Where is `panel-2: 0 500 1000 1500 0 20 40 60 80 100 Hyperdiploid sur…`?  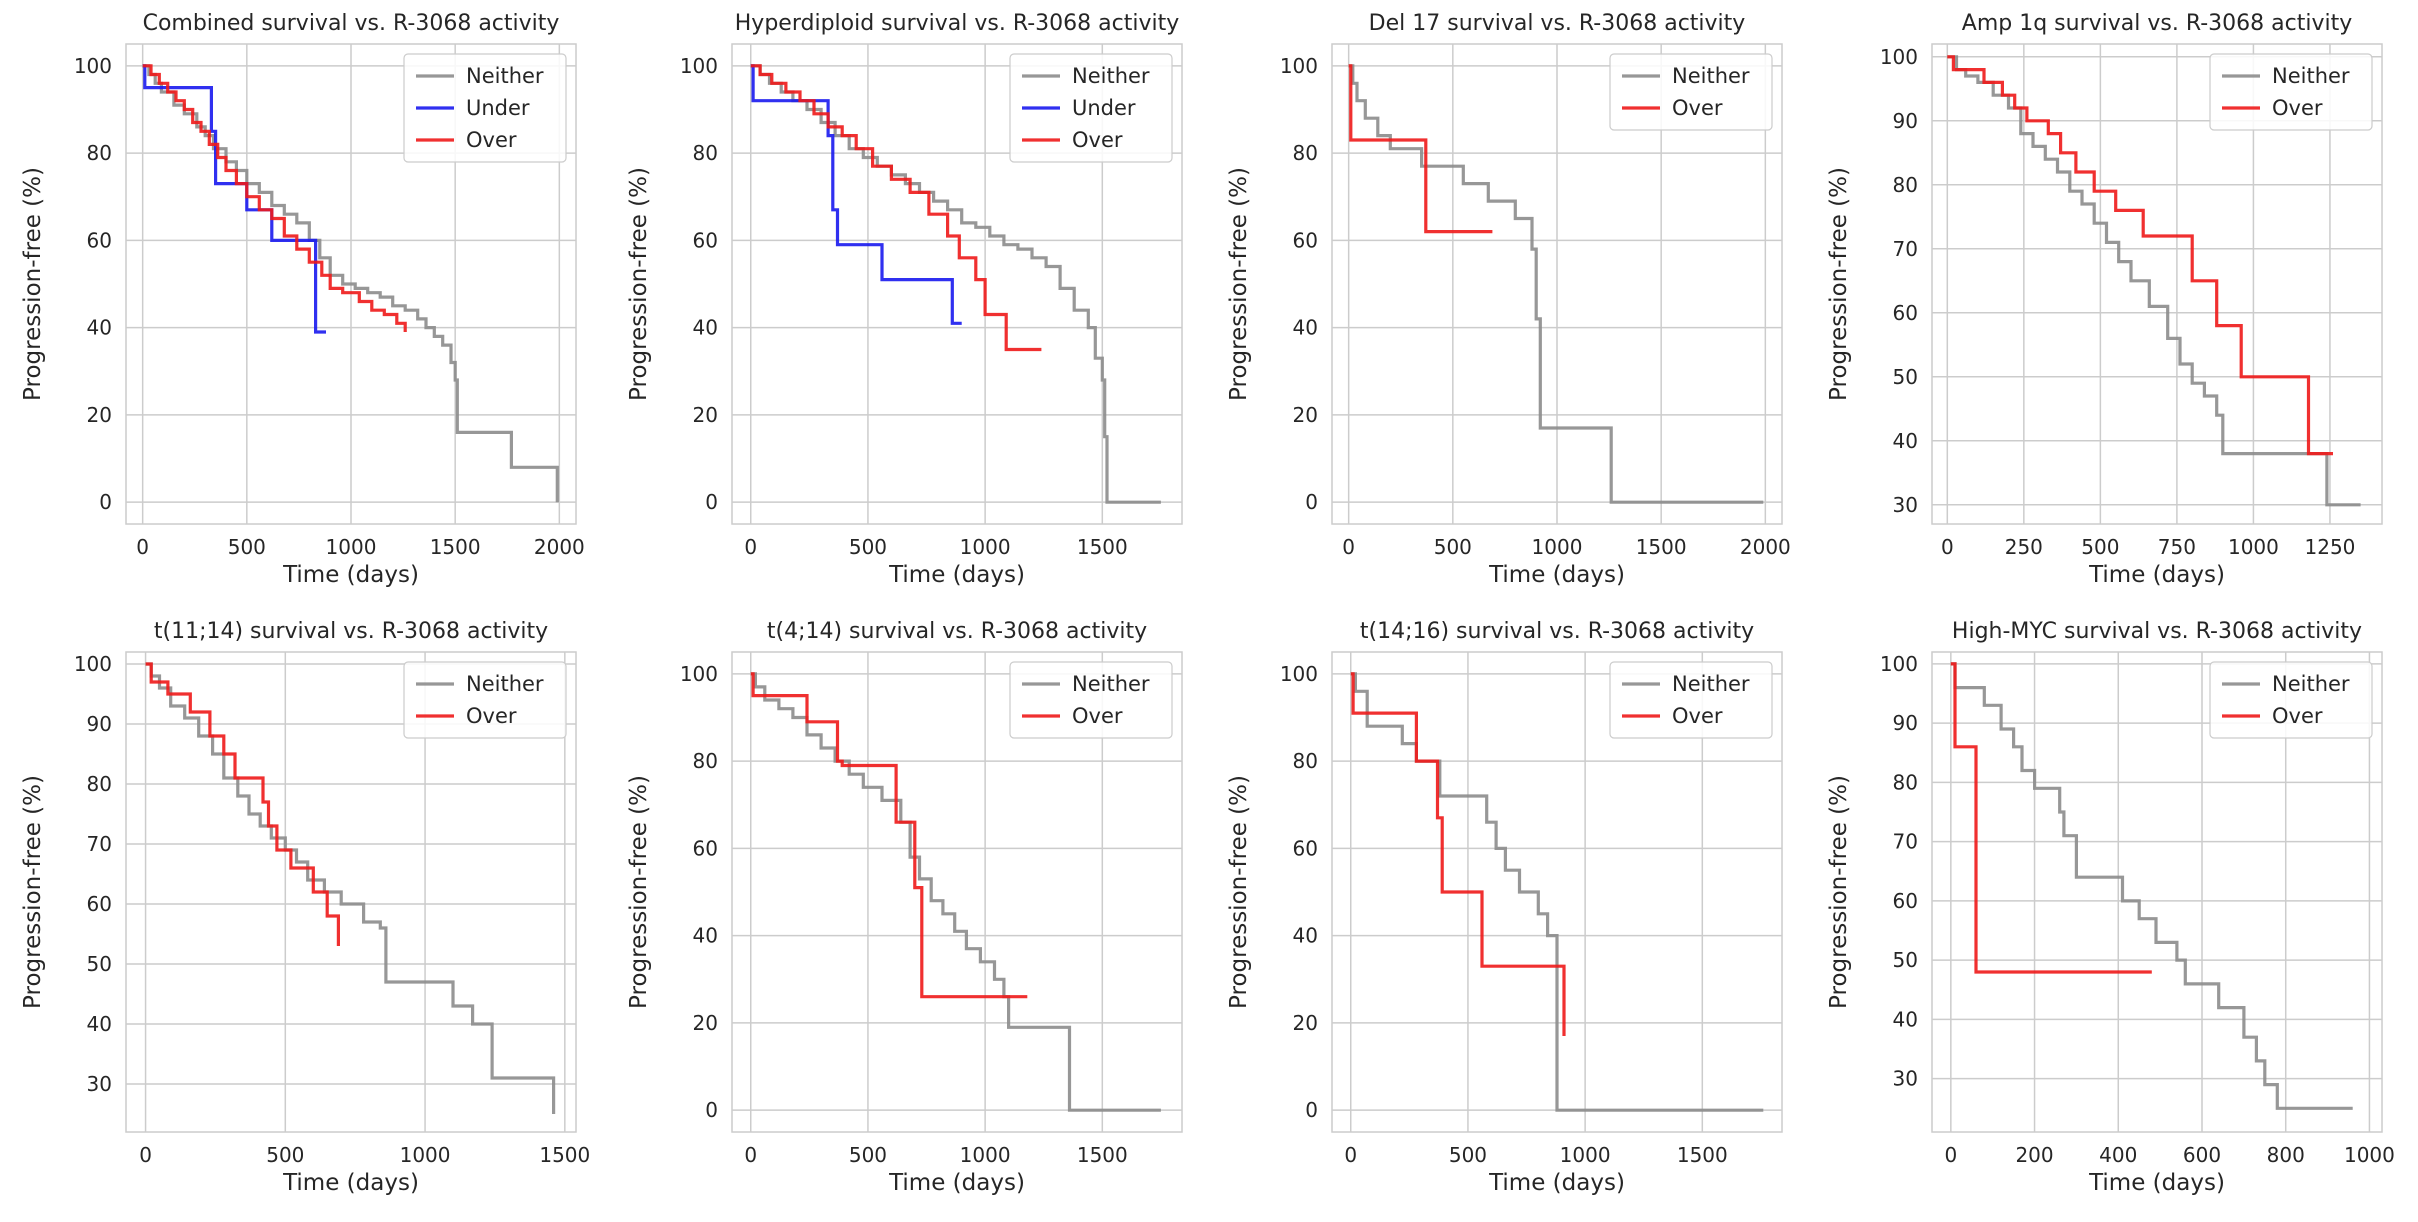
panel-2: 0 500 1000 1500 0 20 40 60 80 100 Hyperdiploid sur… is located at coordinates (904, 299).